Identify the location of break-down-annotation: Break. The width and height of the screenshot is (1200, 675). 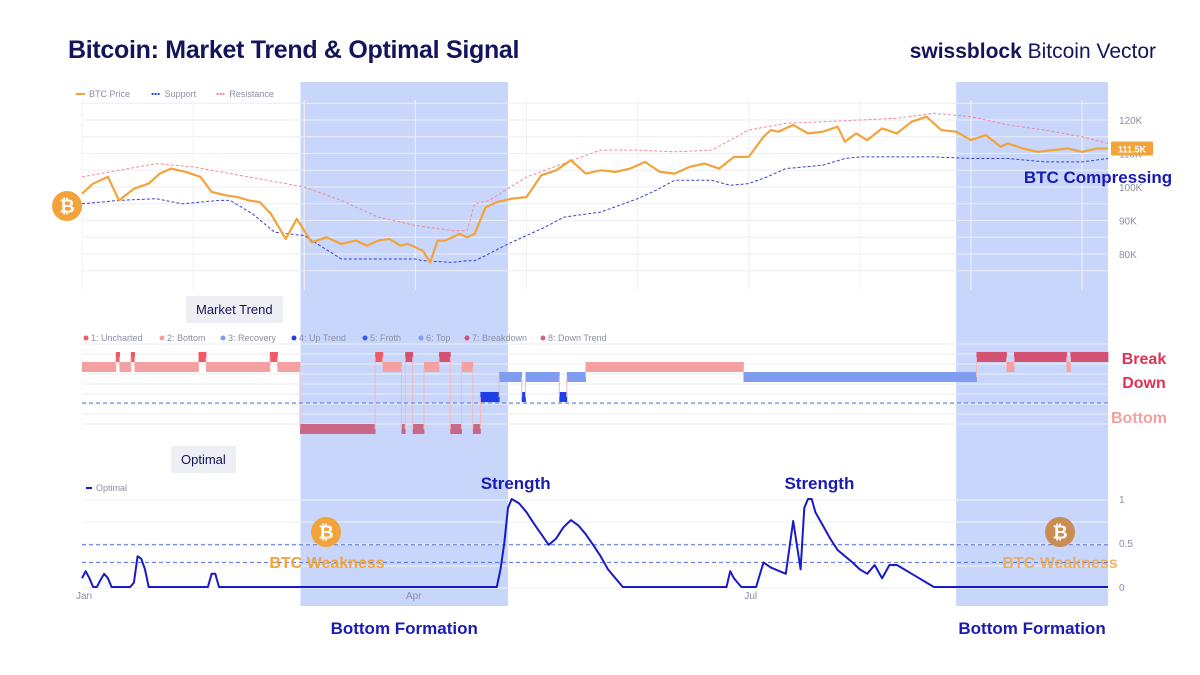
(1144, 359).